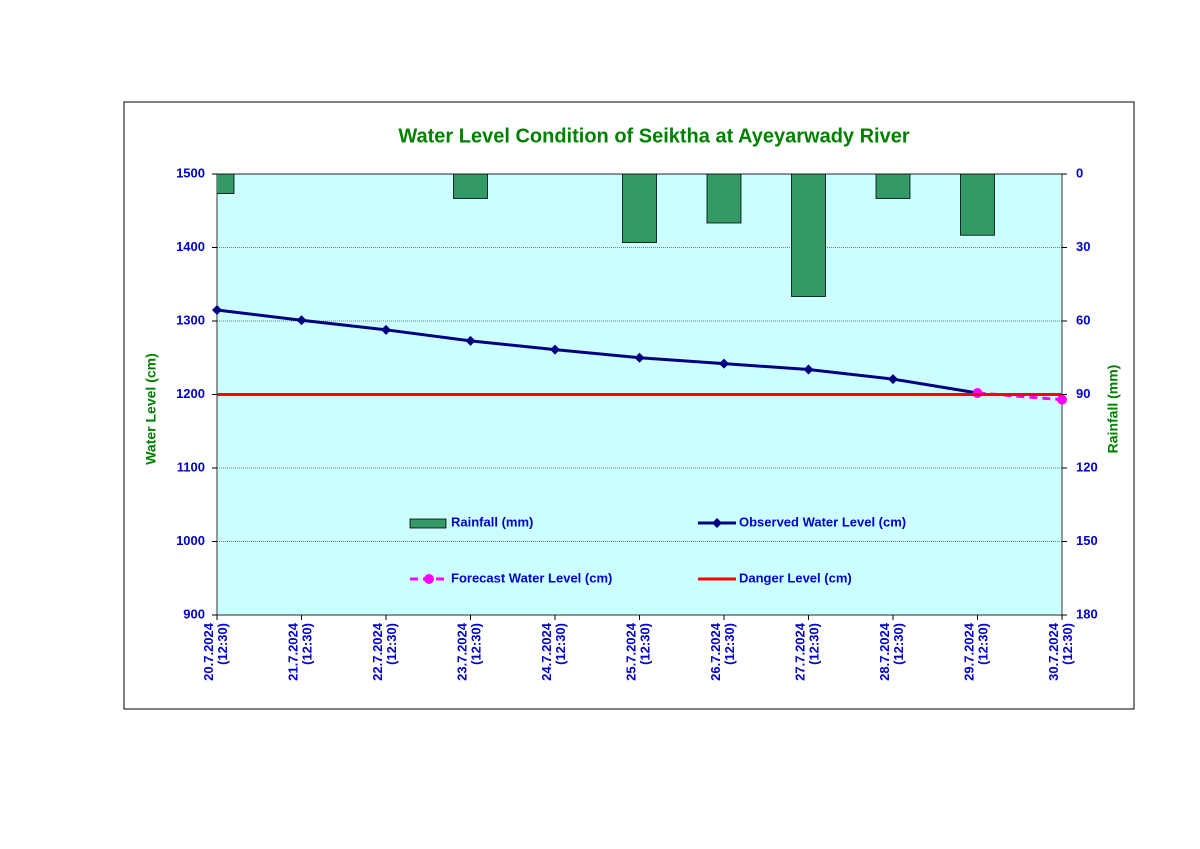 The width and height of the screenshot is (1200, 849). What do you see at coordinates (1113, 409) in the screenshot?
I see `y2-axis-title: Rainfall (mm)` at bounding box center [1113, 409].